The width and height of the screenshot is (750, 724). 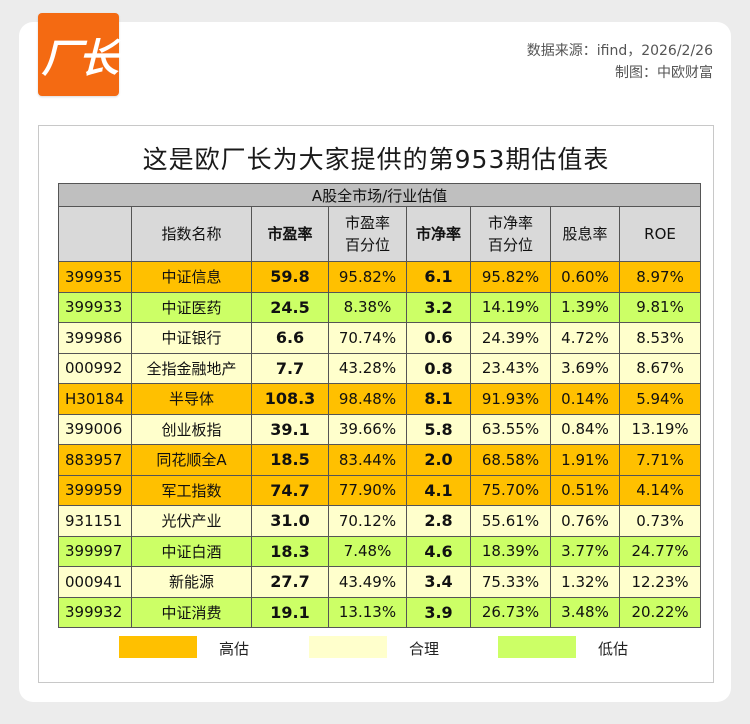 I want to click on cell-dividend: 0.14%, so click(x=585, y=399).